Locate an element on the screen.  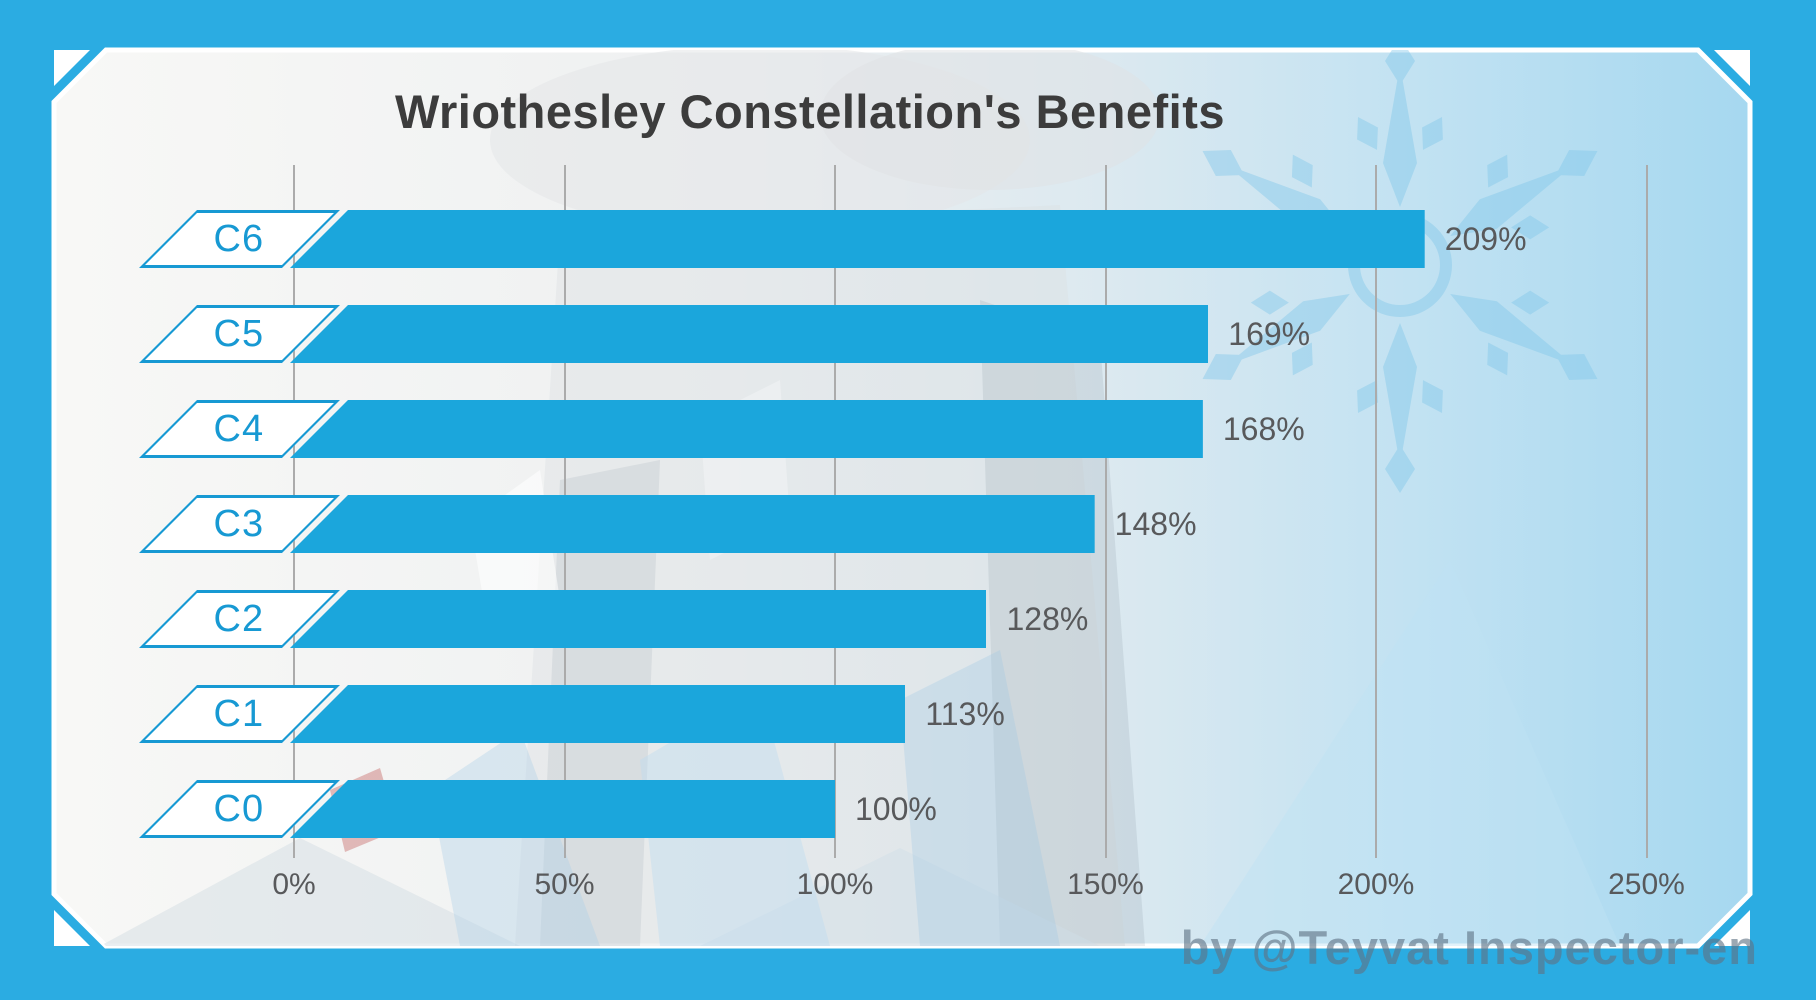
bar-value-label: 148% is located at coordinates (1155, 523).